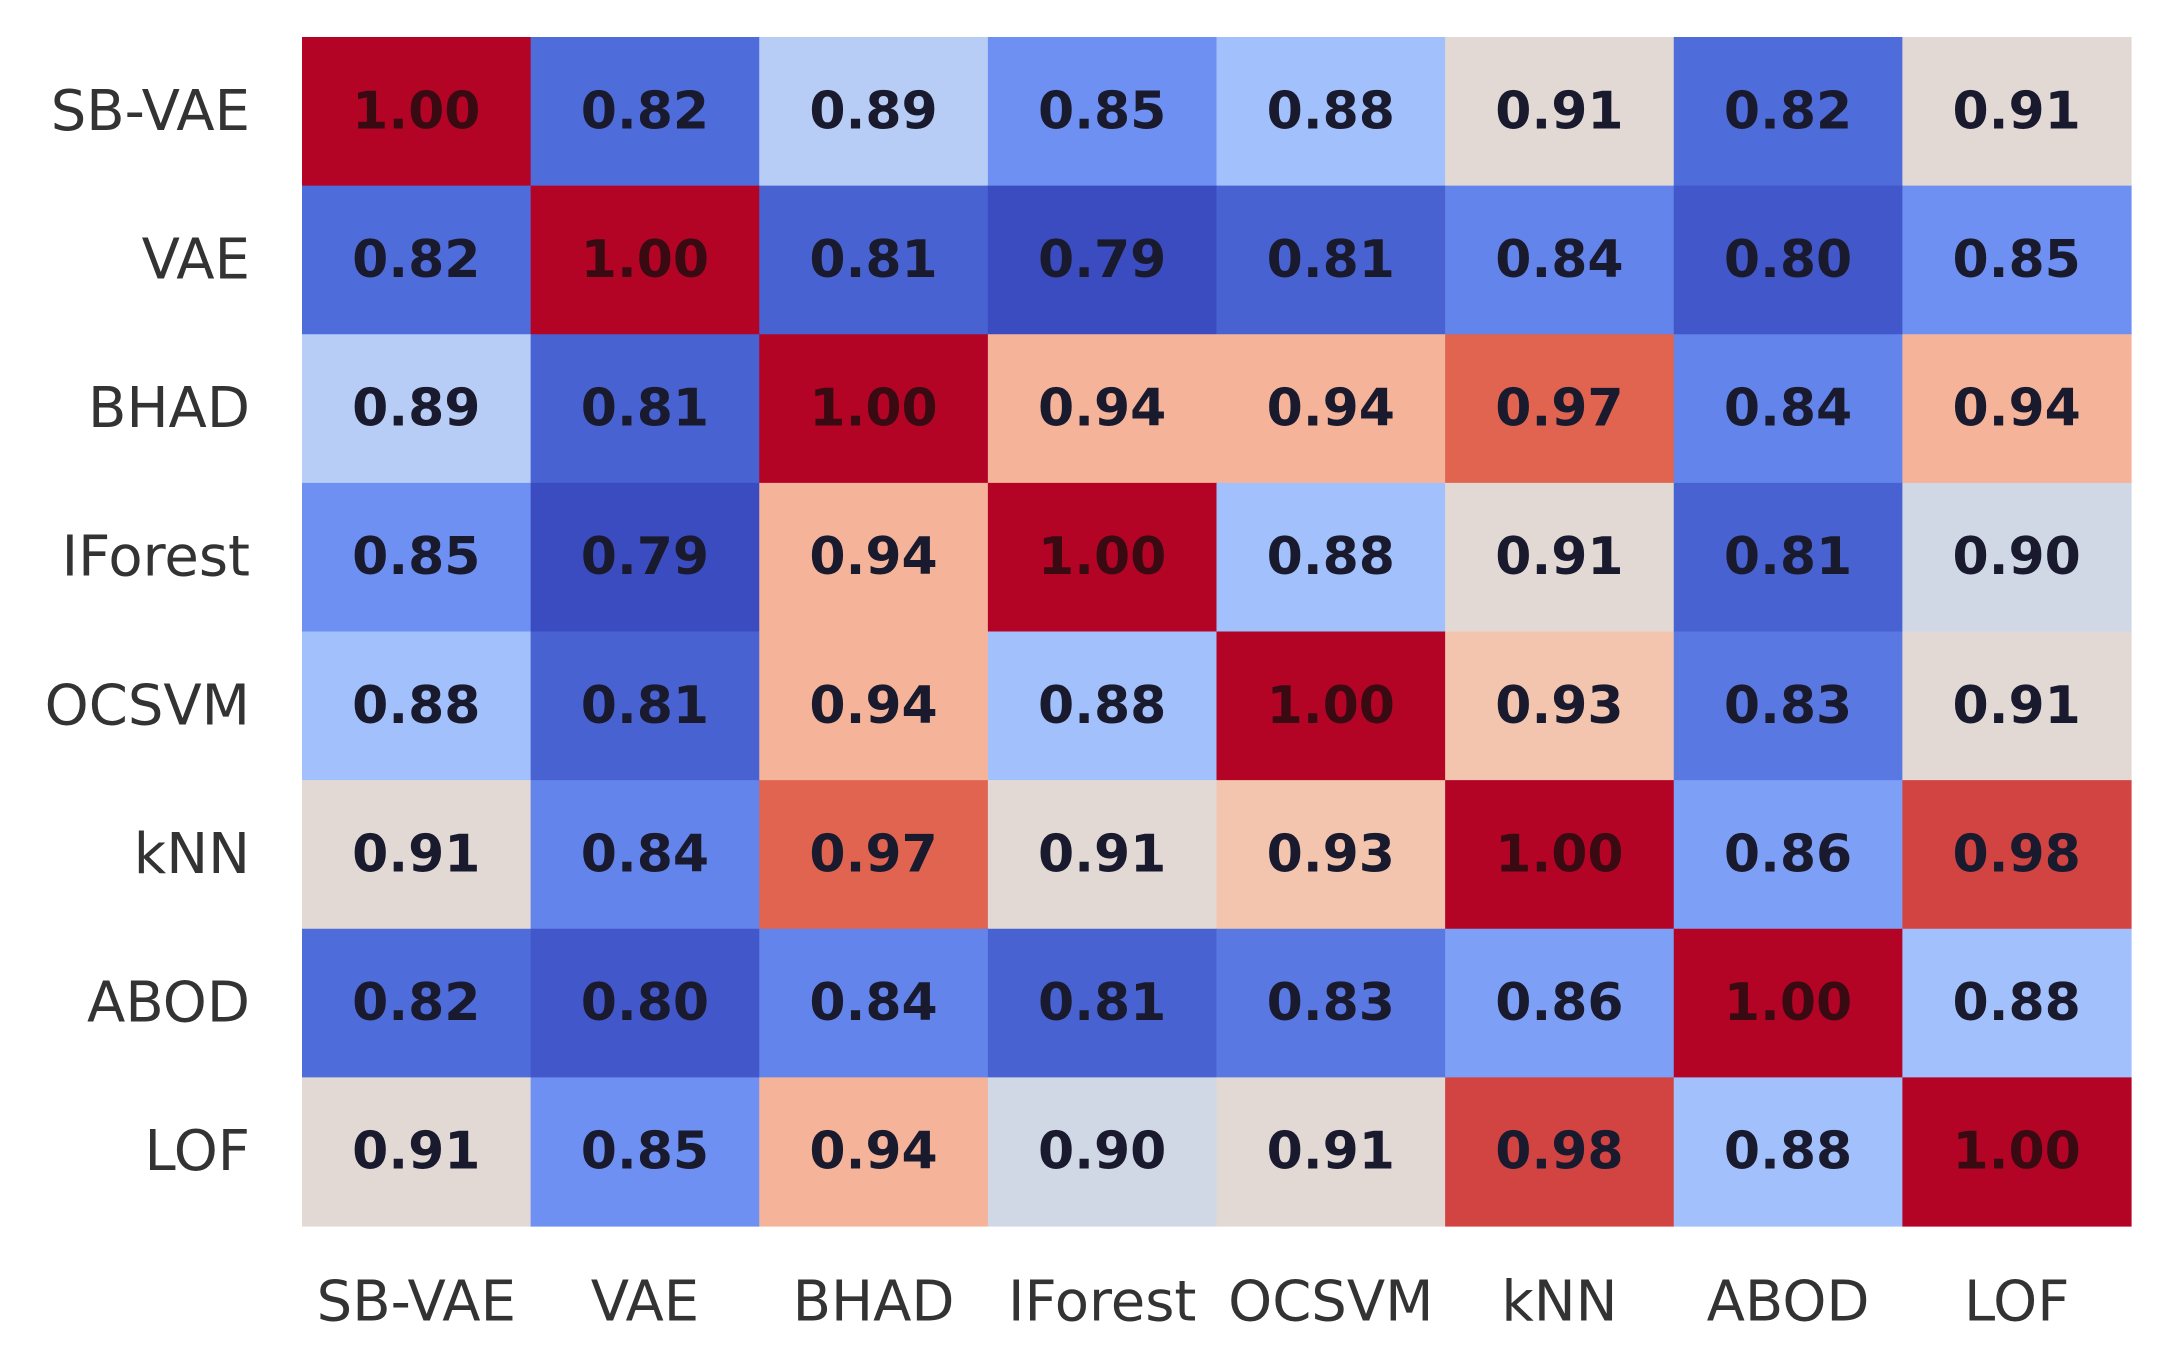 The width and height of the screenshot is (2158, 1345). I want to click on heatmap-cell-LOF-kNN, so click(1560, 1152).